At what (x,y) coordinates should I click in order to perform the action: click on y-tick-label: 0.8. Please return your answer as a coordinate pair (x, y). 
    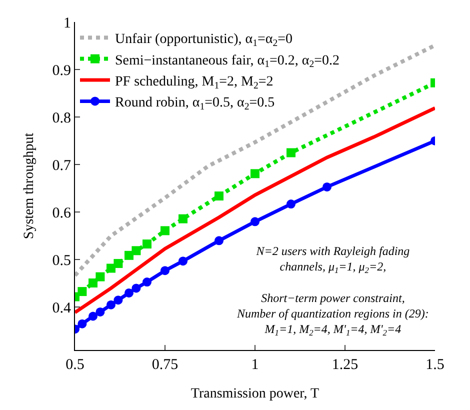
    Looking at the image, I should click on (61, 118).